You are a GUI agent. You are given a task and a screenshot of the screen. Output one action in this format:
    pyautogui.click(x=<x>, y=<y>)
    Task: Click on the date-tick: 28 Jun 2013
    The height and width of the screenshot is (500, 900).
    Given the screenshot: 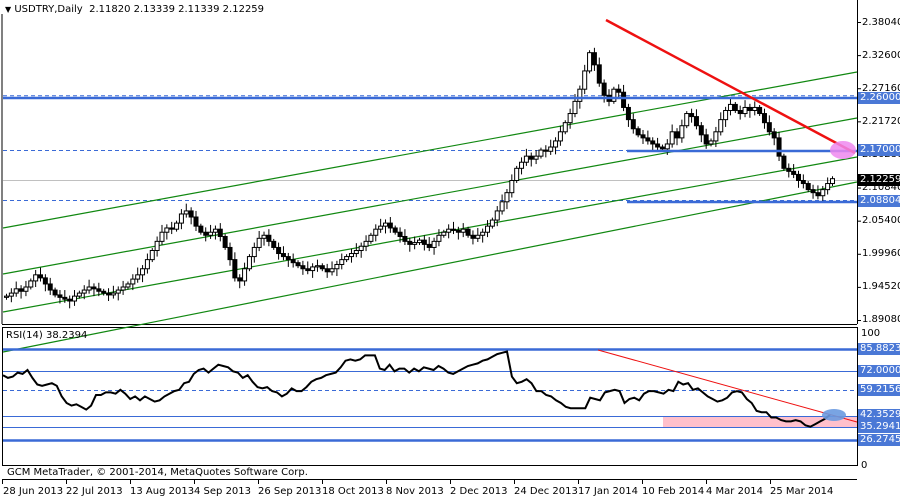 What is the action you would take?
    pyautogui.click(x=33, y=491)
    